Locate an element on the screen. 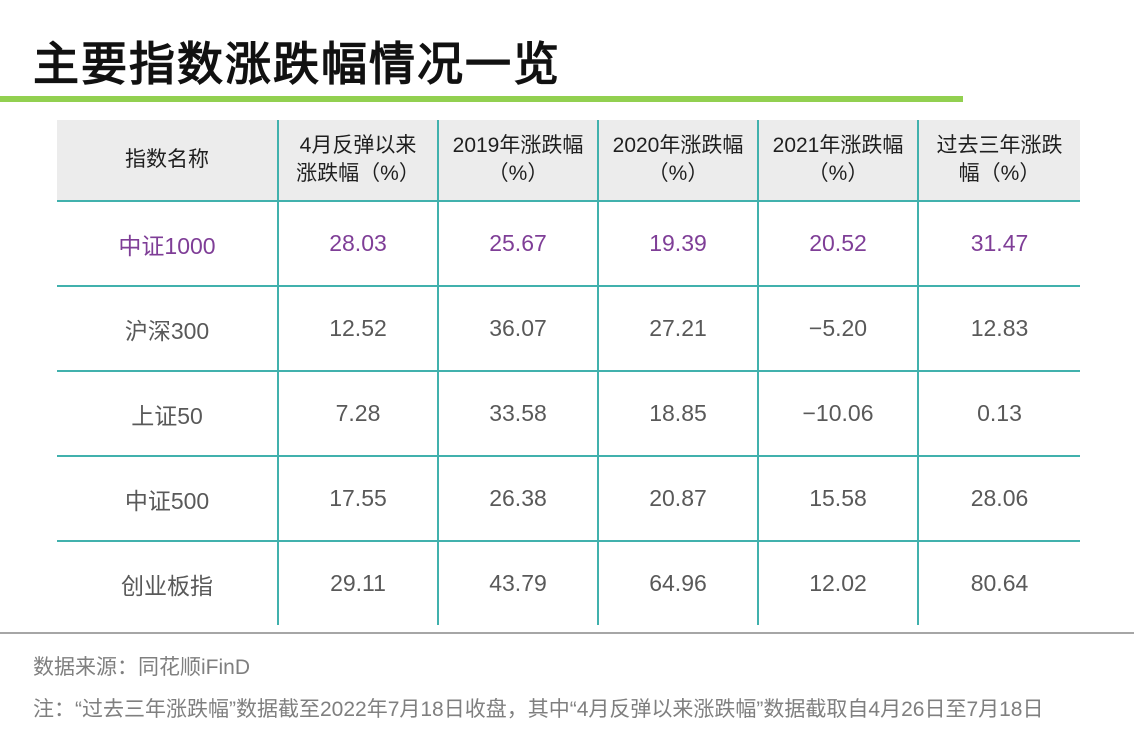 The height and width of the screenshot is (756, 1134). value-cell: 20.87 is located at coordinates (677, 499).